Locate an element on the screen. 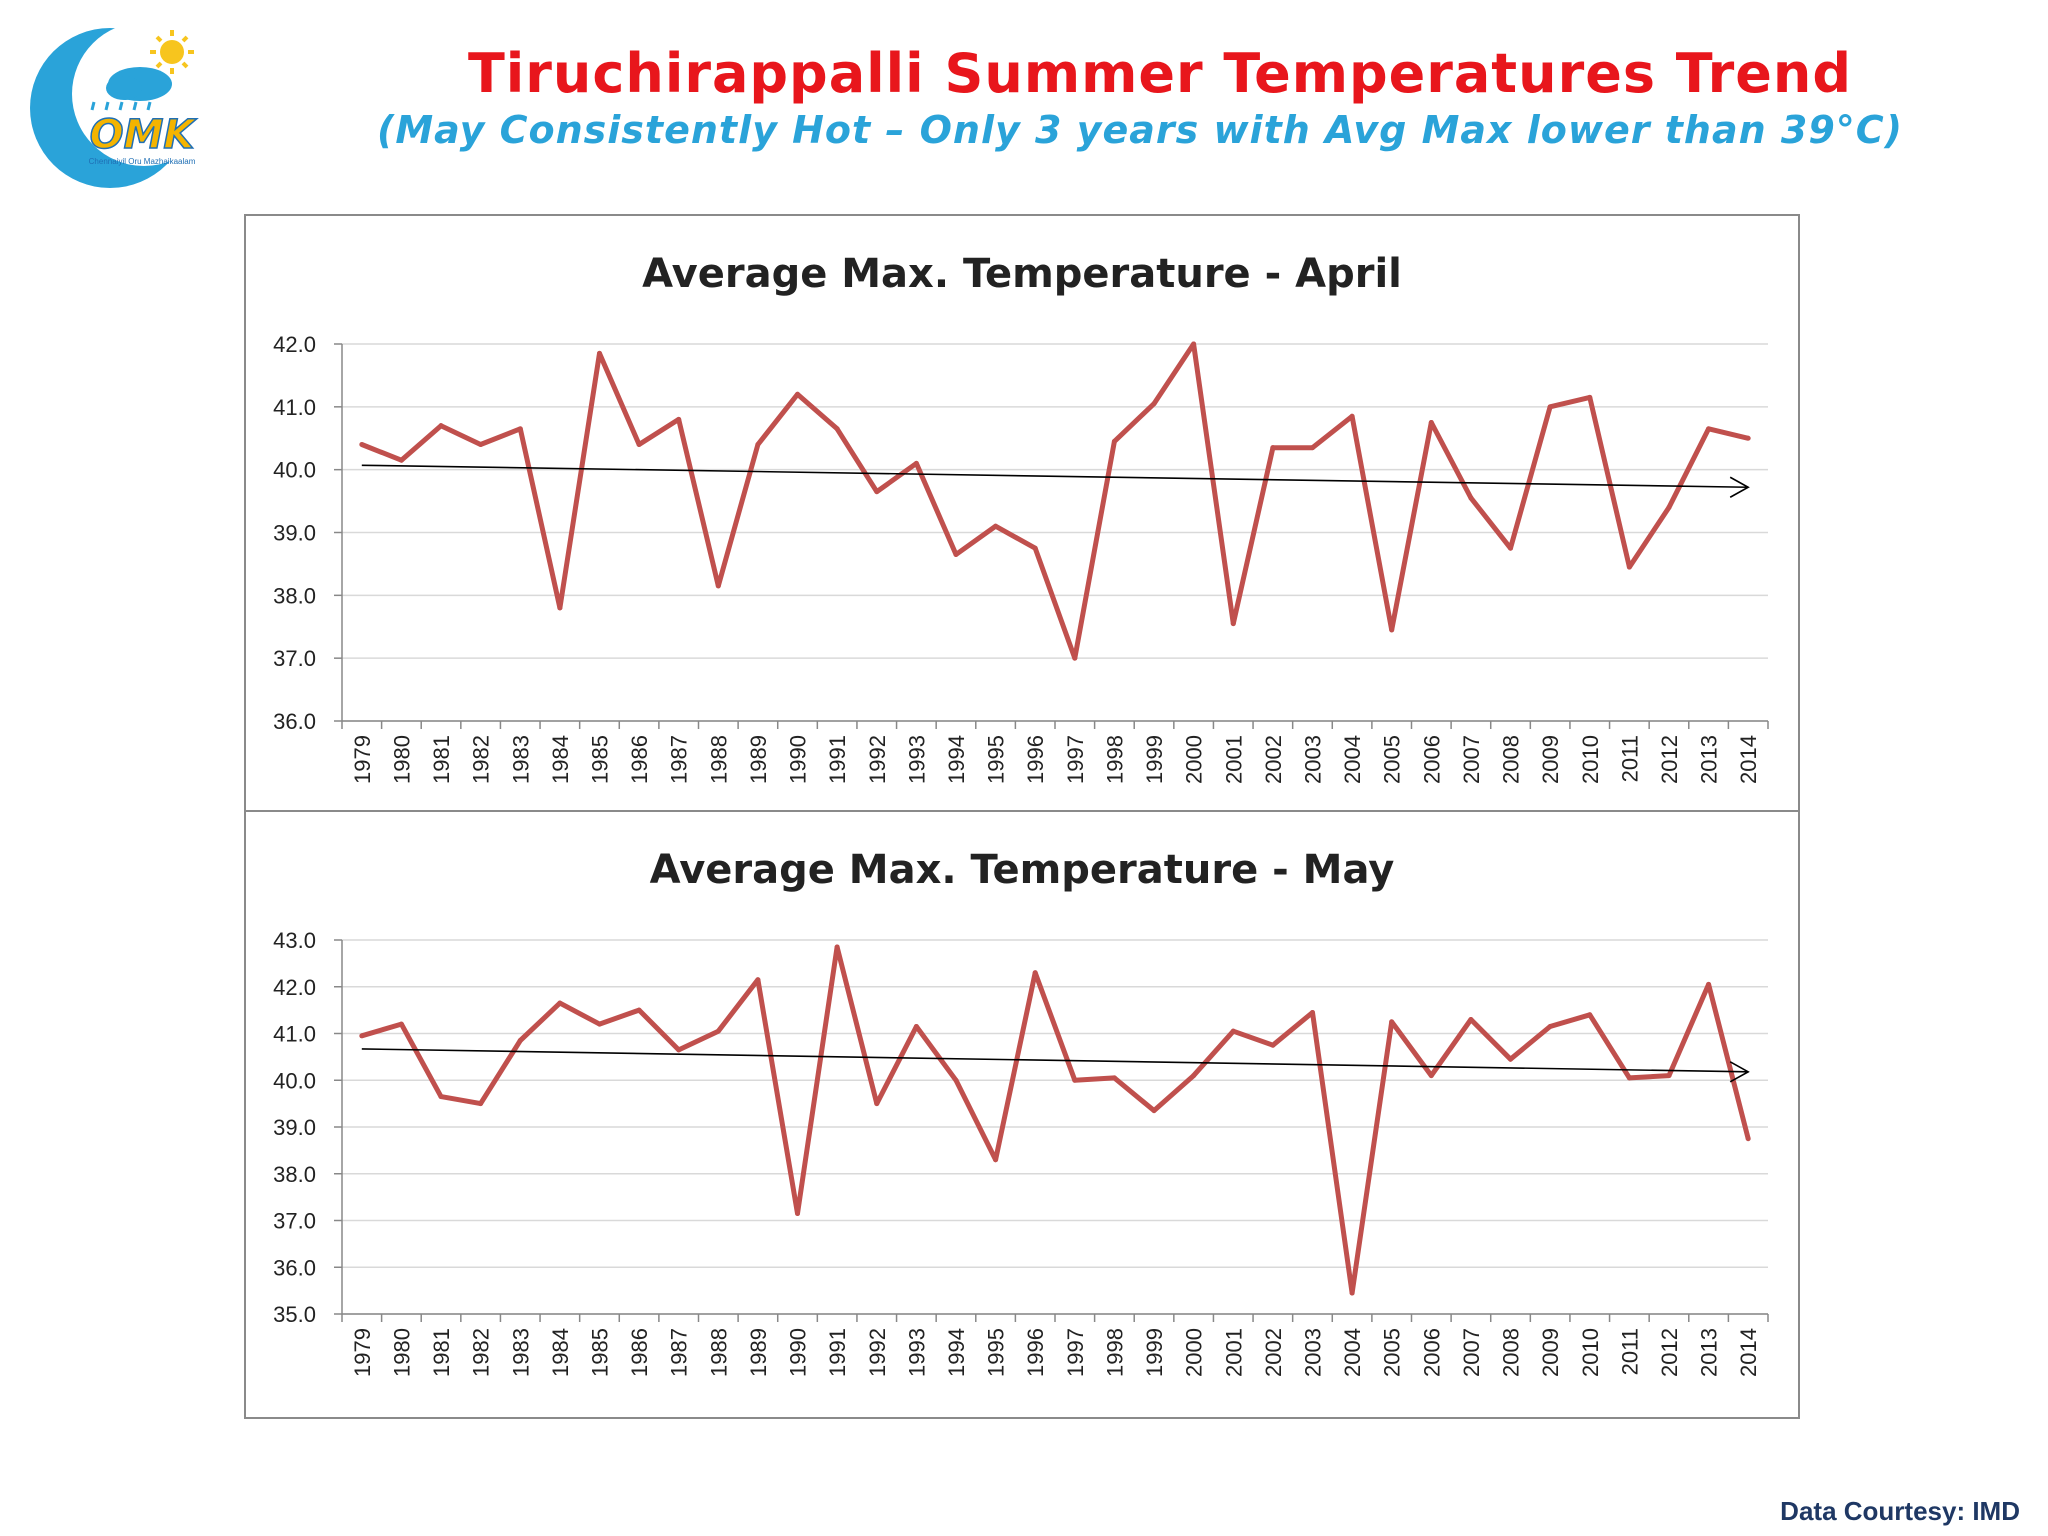 The image size is (2048, 1536). x-tick-label: 1998 is located at coordinates (1114, 1352).